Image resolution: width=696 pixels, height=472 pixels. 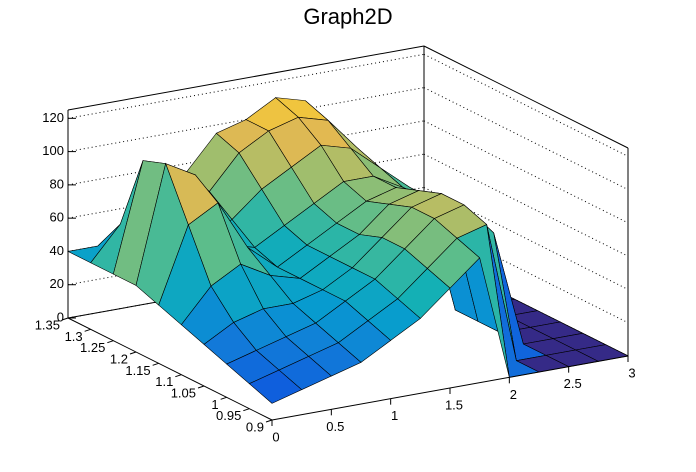 I want to click on z-tick-label: 20, so click(x=57, y=283).